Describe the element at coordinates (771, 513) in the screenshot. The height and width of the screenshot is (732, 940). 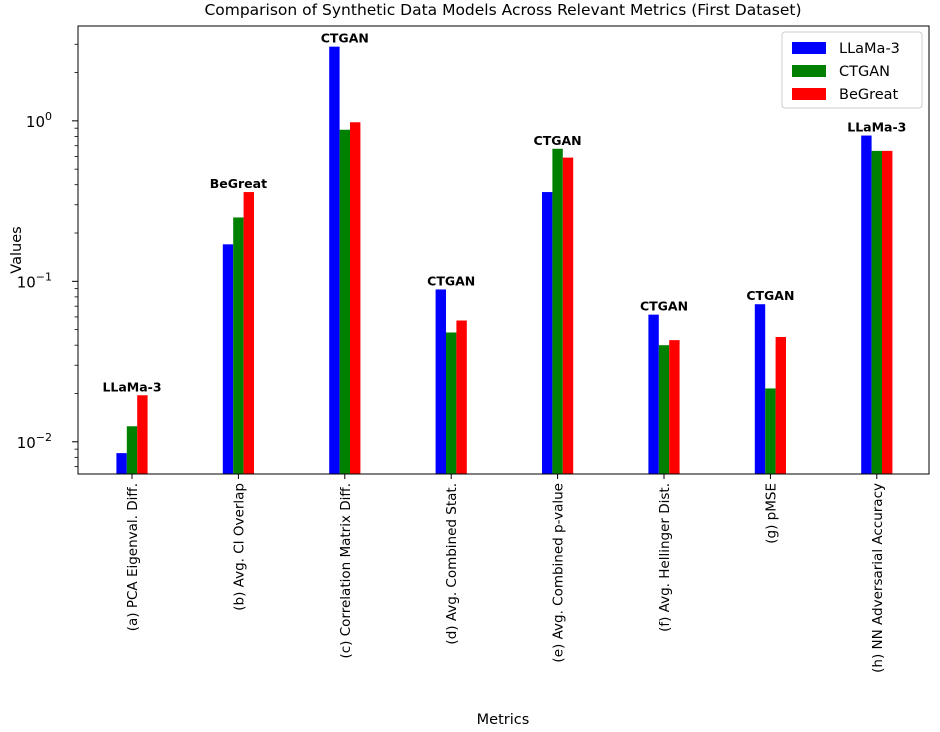
I see `x-tick-label: (g) pMSE` at that location.